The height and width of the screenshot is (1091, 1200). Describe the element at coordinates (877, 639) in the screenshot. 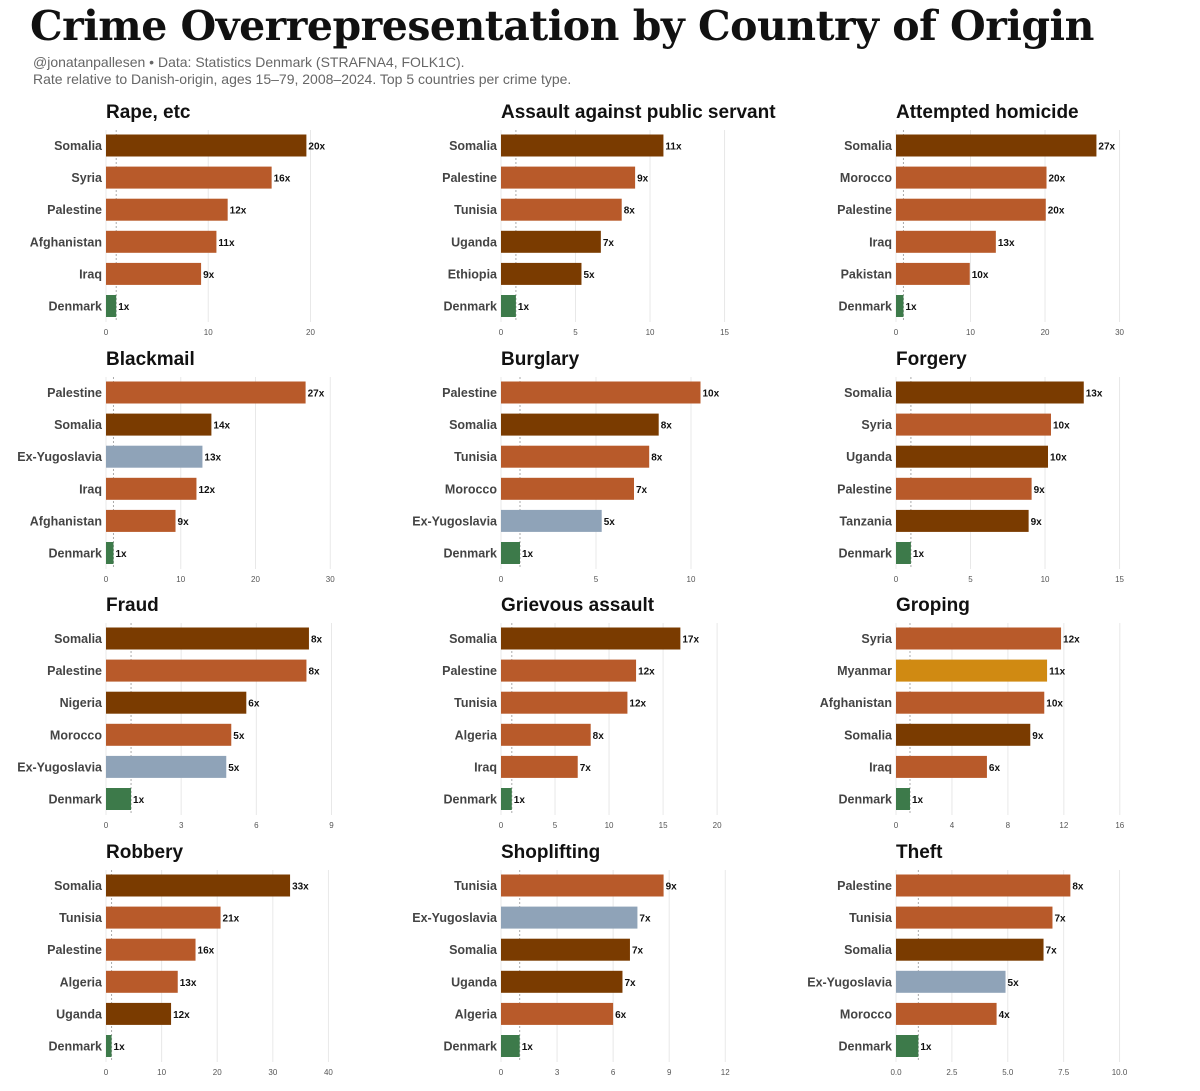

I see `category-label: Syria` at that location.